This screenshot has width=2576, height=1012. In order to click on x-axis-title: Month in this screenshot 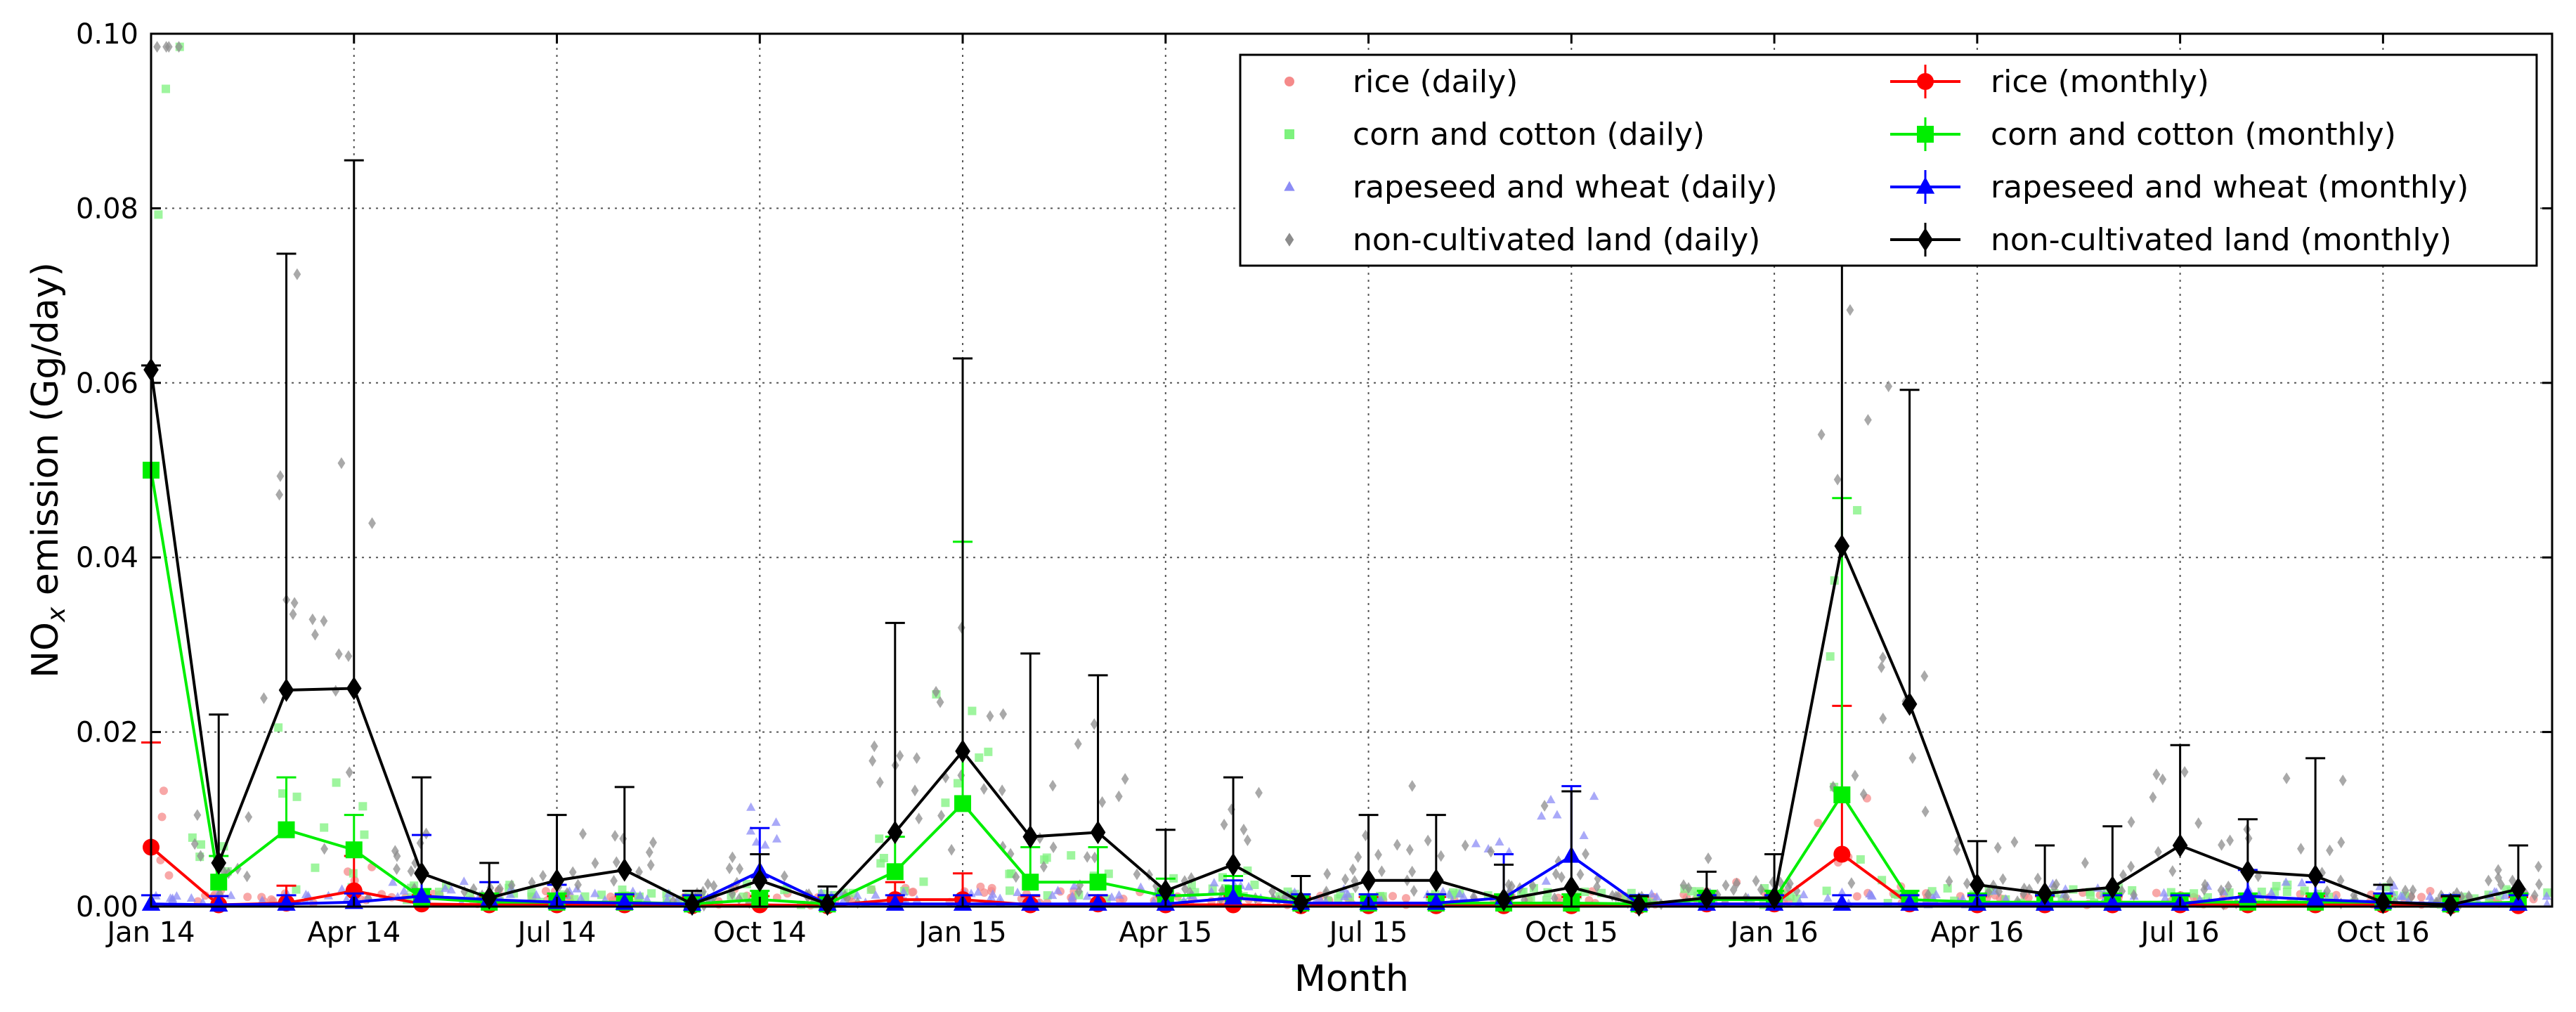, I will do `click(1351, 979)`.